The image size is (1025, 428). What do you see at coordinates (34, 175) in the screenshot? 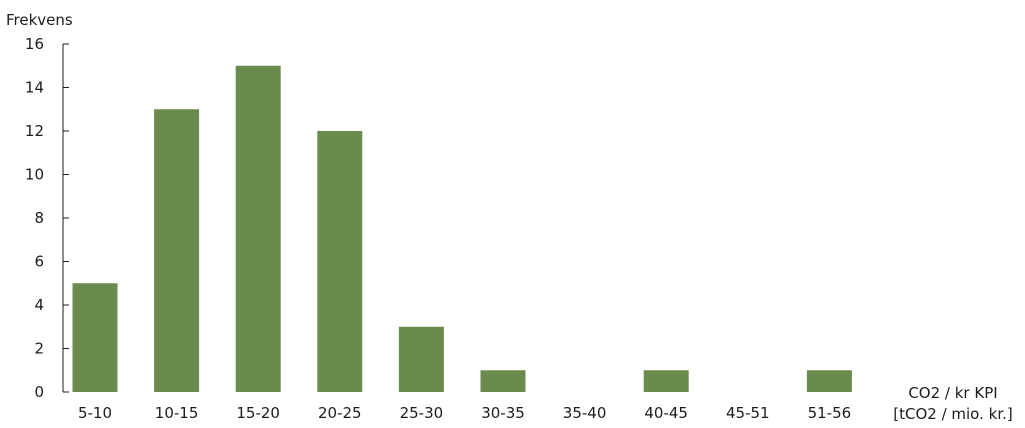
I see `y-tick-label: 10` at bounding box center [34, 175].